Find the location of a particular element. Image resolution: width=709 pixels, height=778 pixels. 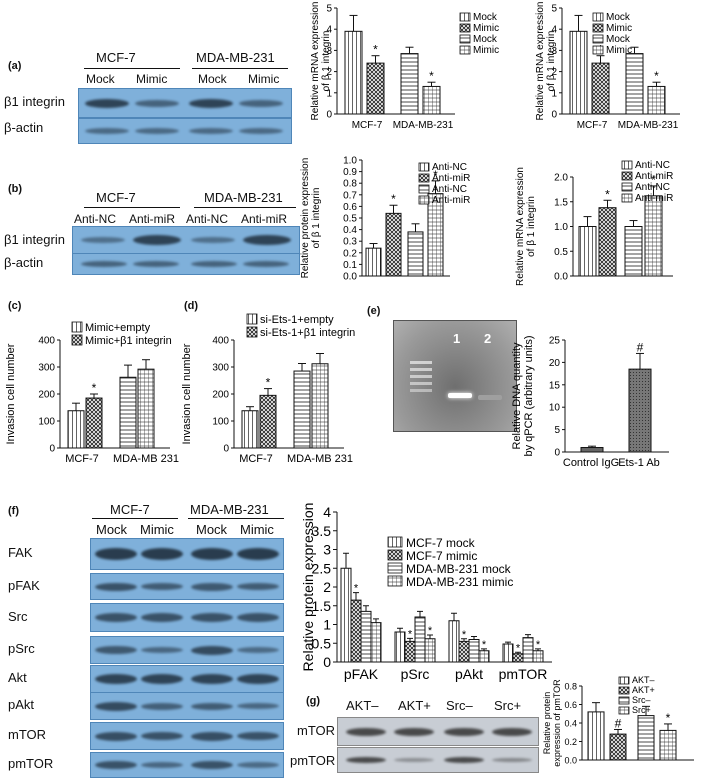

blot-psrc-f is located at coordinates (187, 650).